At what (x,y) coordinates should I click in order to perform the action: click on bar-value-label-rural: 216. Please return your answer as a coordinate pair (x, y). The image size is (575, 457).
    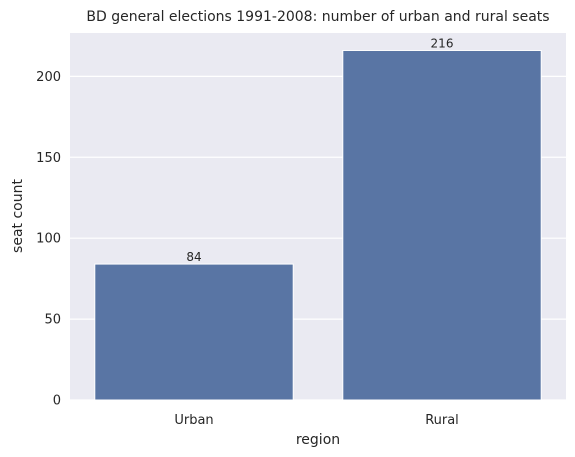
    Looking at the image, I should click on (442, 43).